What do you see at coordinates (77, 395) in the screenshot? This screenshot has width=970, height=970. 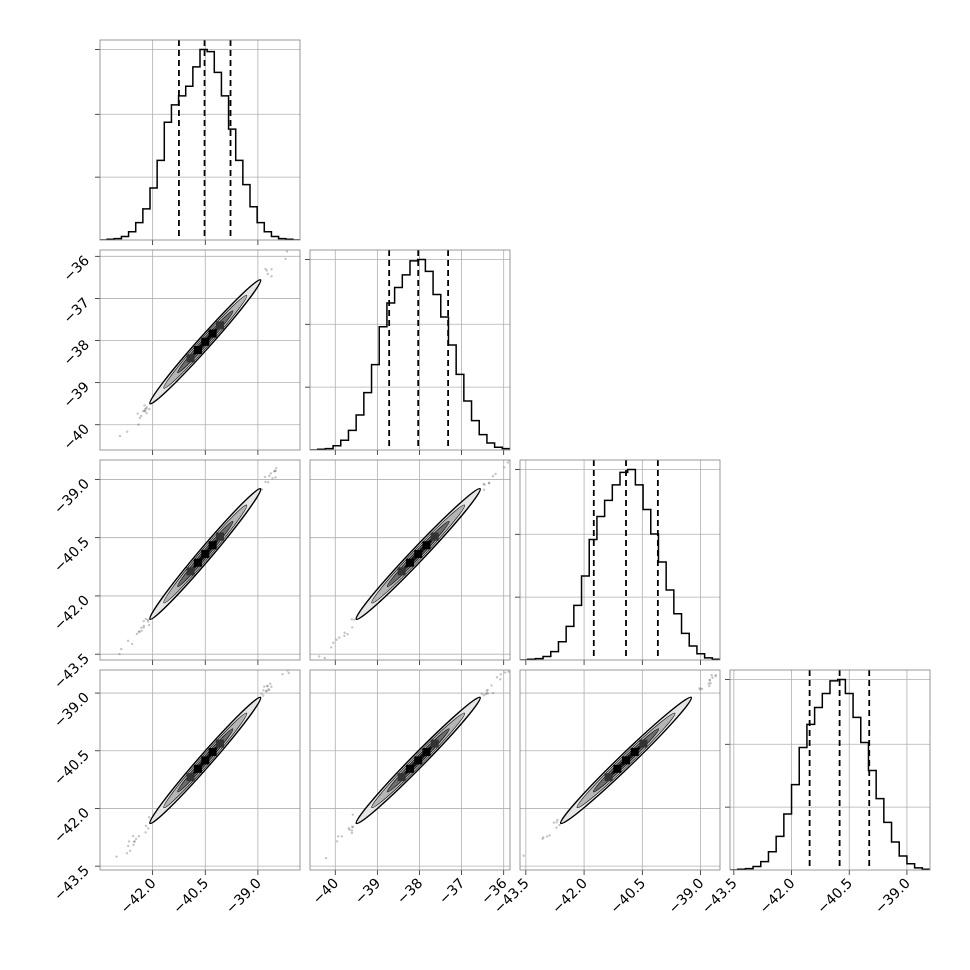 I see `y-tick-label: −39` at bounding box center [77, 395].